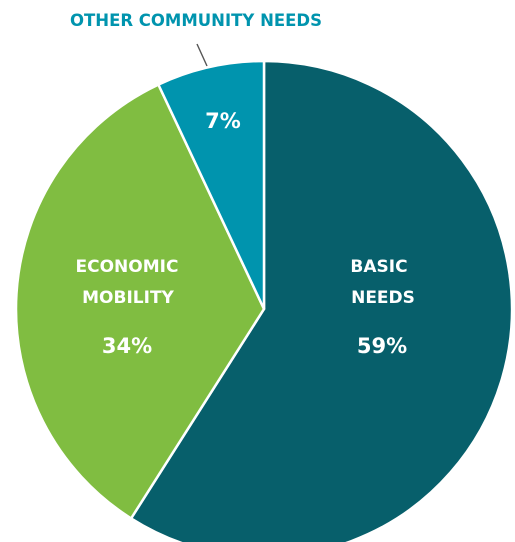 The width and height of the screenshot is (515, 542). What do you see at coordinates (382, 346) in the screenshot?
I see `slice-percent-basic: 59%` at bounding box center [382, 346].